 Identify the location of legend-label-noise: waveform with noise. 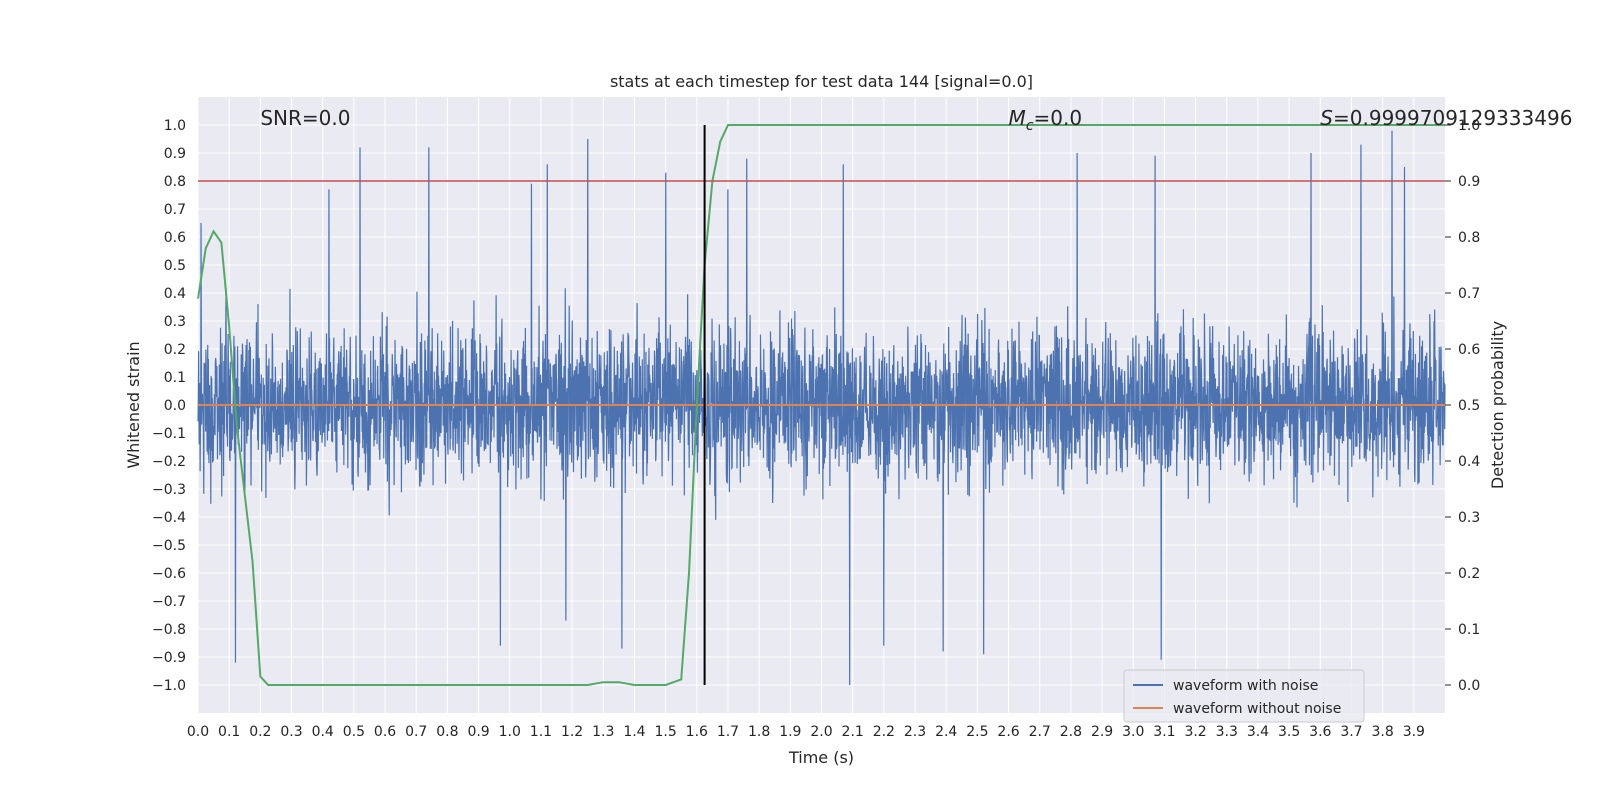
(1245, 686).